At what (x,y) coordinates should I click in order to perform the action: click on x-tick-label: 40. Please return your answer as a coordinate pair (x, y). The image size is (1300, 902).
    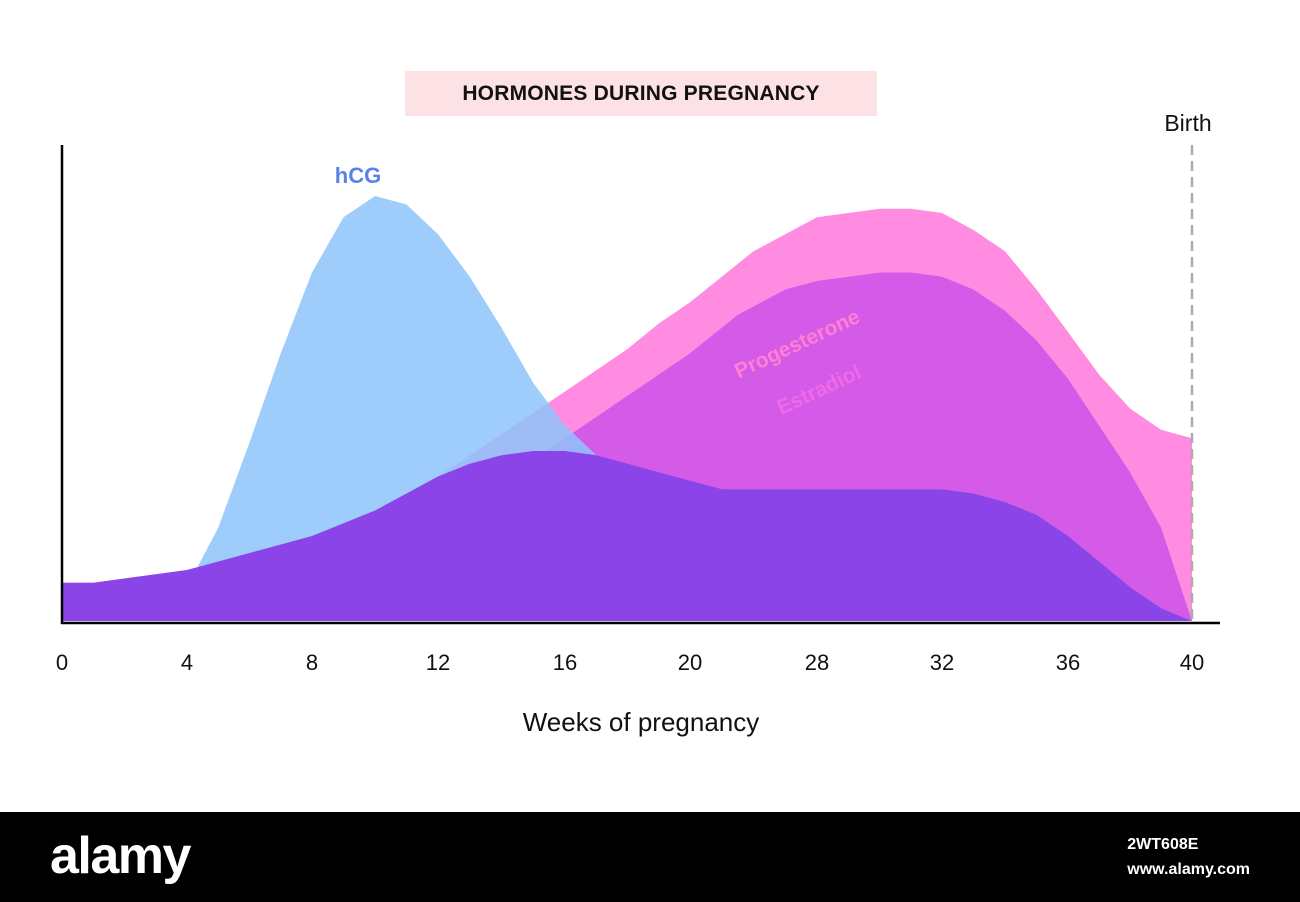
    Looking at the image, I should click on (1192, 662).